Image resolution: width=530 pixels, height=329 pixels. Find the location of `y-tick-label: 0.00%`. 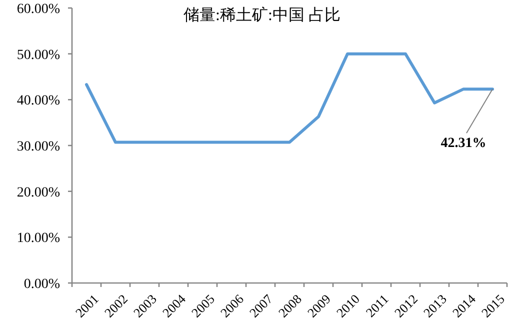

y-tick-label: 0.00% is located at coordinates (42, 284).